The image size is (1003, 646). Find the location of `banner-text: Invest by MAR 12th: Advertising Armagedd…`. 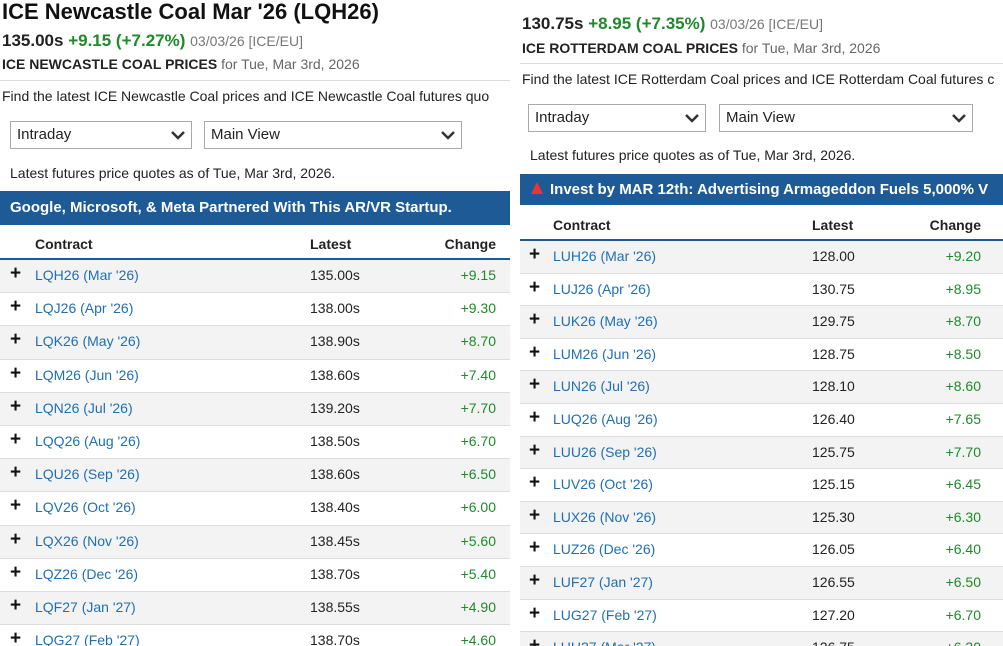

banner-text: Invest by MAR 12th: Advertising Armagedd… is located at coordinates (769, 189).